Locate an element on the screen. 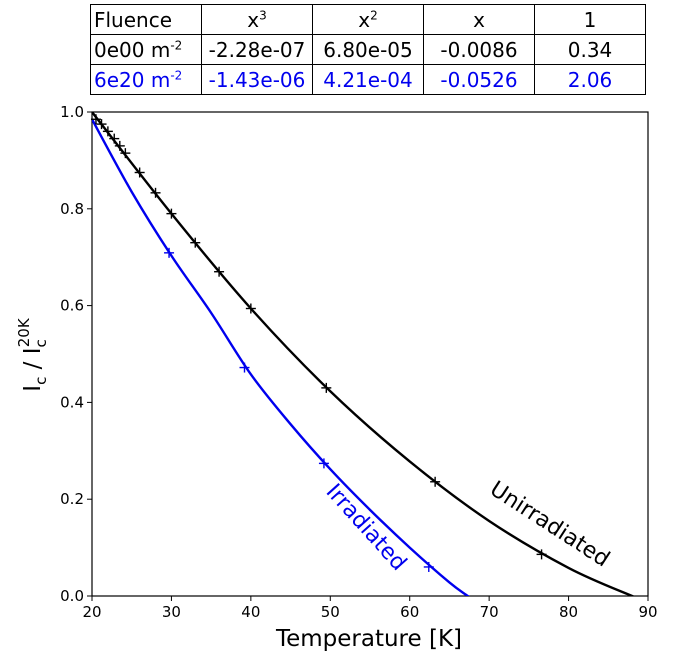 The height and width of the screenshot is (666, 673). header-x2: x2 is located at coordinates (368, 19).